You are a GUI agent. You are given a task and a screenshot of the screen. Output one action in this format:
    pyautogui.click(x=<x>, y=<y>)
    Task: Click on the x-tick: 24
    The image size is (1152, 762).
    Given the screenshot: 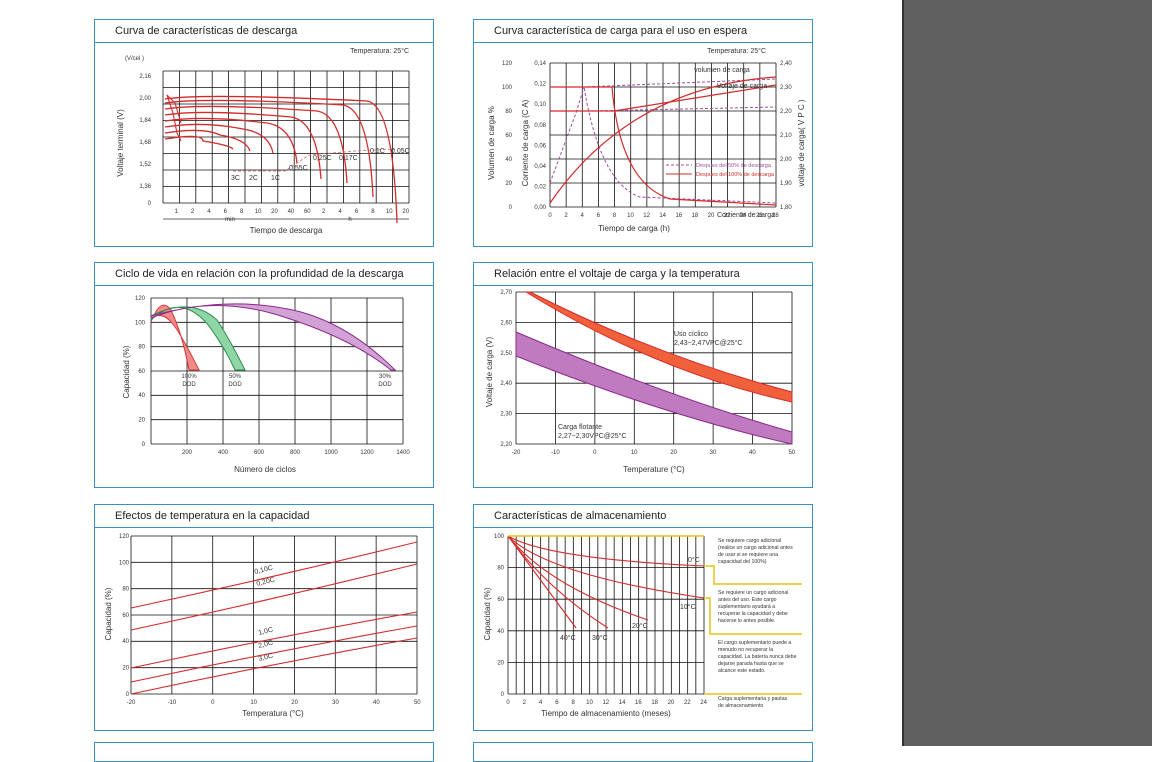 What is the action you would take?
    pyautogui.click(x=743, y=216)
    